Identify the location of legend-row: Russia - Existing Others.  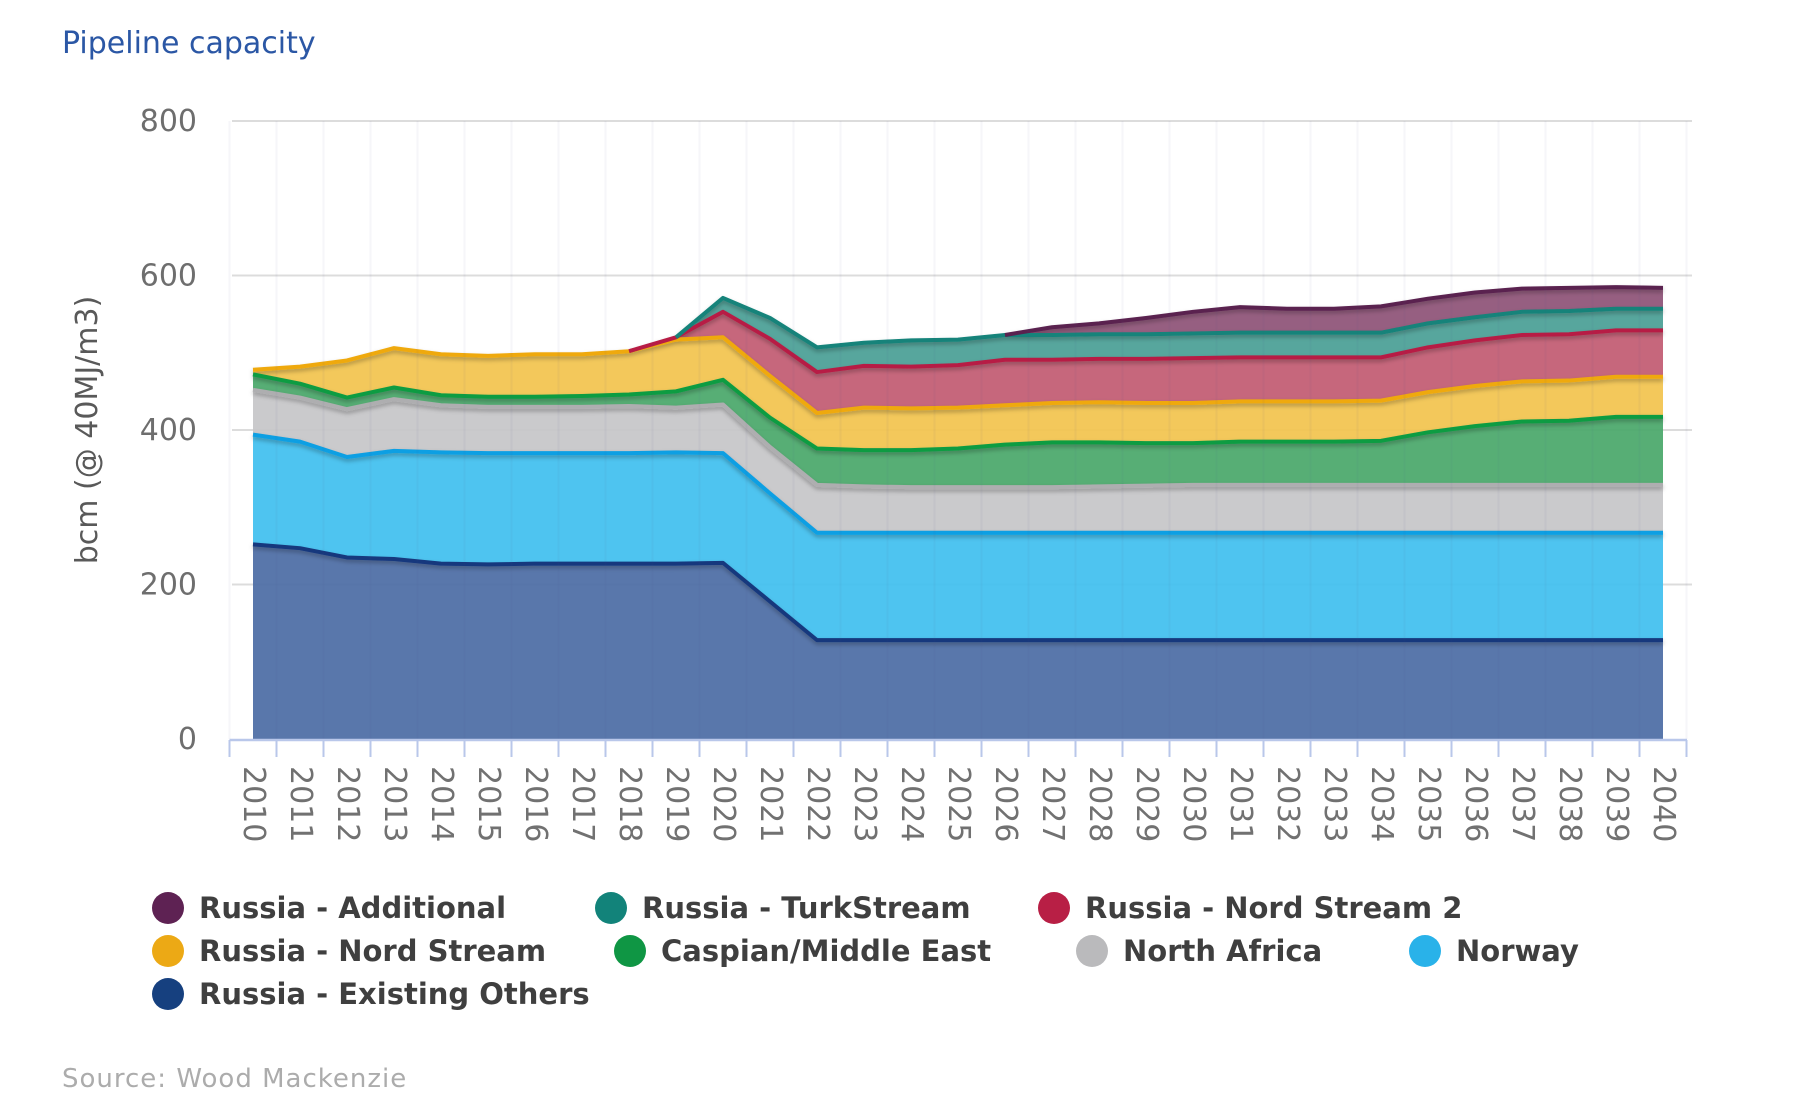
(932, 993).